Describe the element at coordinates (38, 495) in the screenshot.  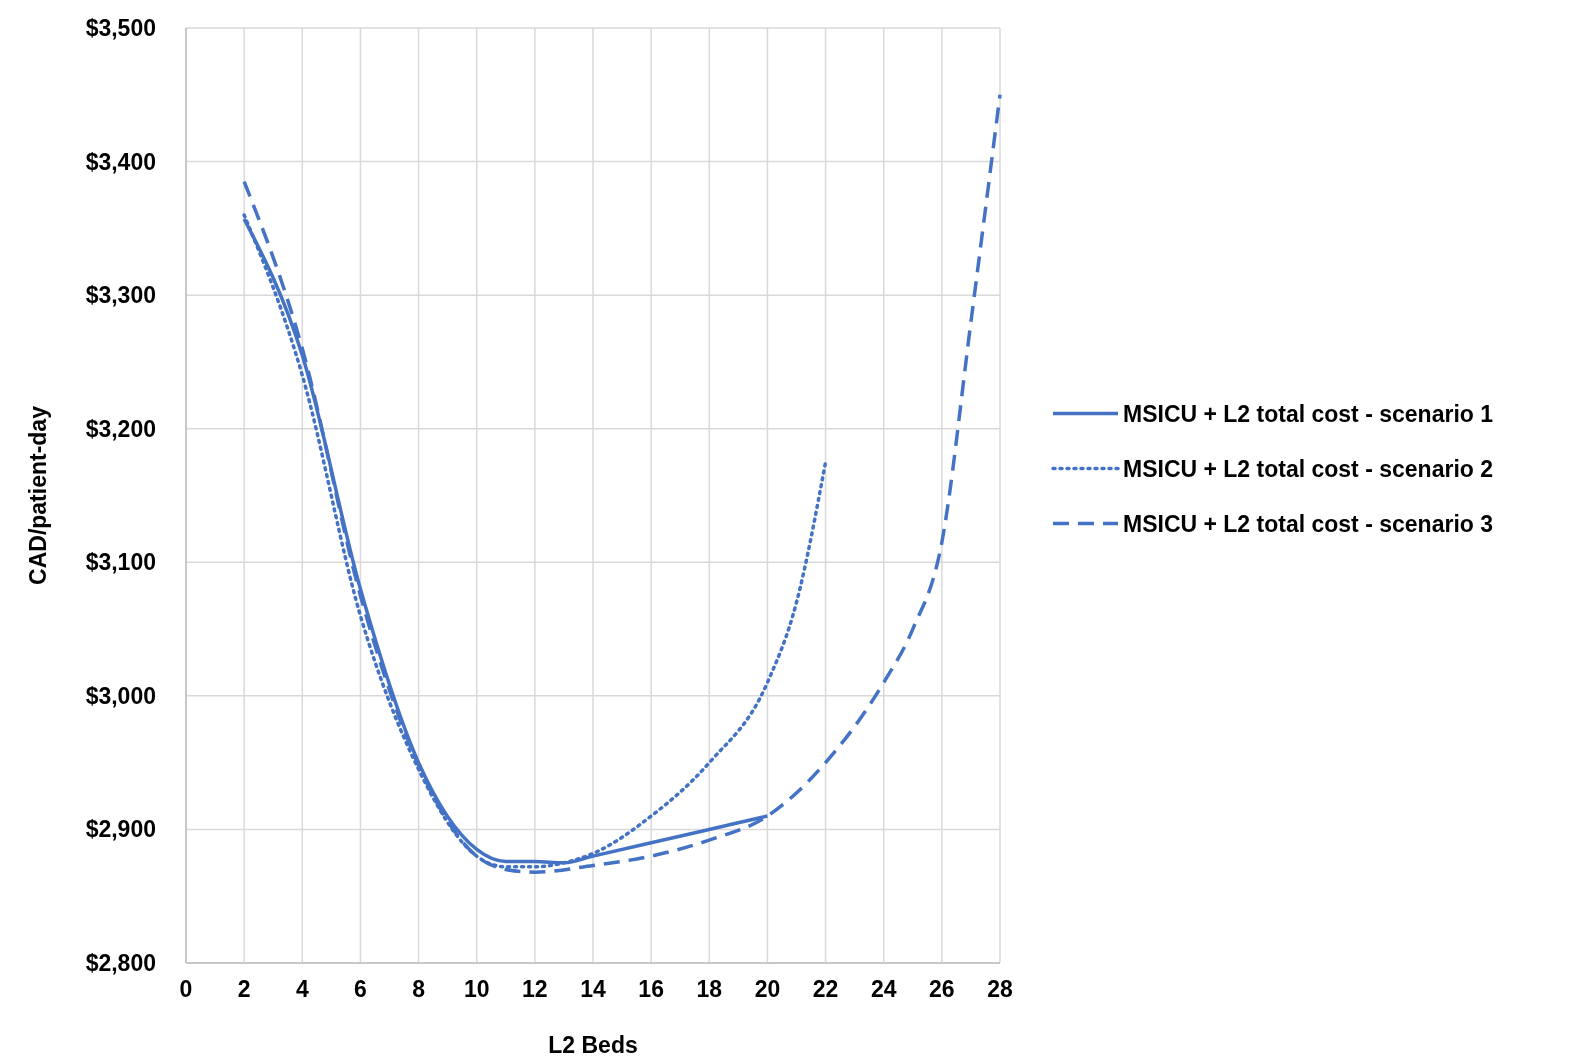
I see `y-axis-title: CAD/patient-day` at that location.